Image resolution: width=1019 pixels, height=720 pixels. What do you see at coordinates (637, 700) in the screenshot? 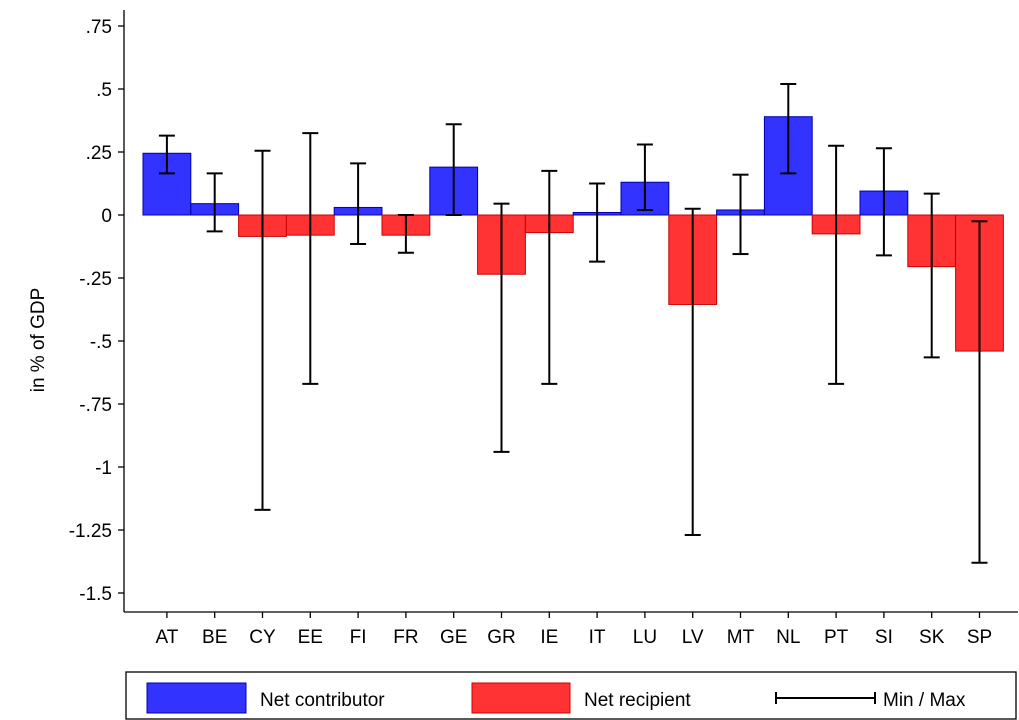
I see `legend-label-recipient: Net recipient` at bounding box center [637, 700].